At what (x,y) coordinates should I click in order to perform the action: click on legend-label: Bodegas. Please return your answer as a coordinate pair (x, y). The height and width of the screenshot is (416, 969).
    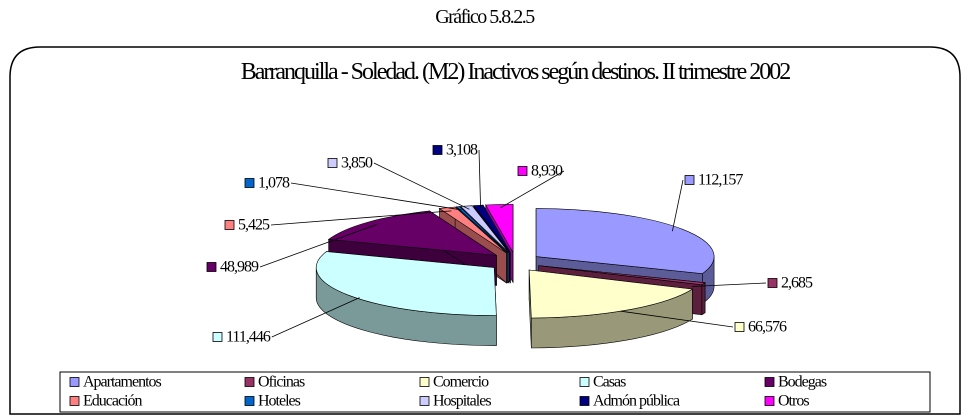
    Looking at the image, I should click on (802, 382).